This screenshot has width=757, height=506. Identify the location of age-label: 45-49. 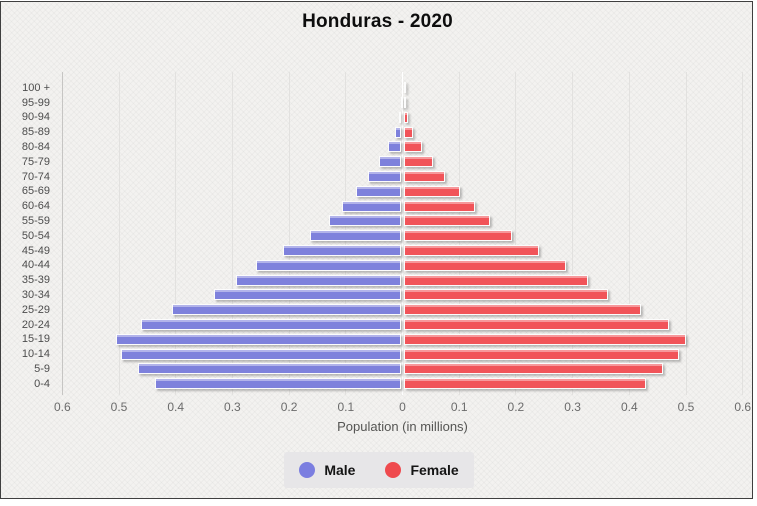
(35, 250).